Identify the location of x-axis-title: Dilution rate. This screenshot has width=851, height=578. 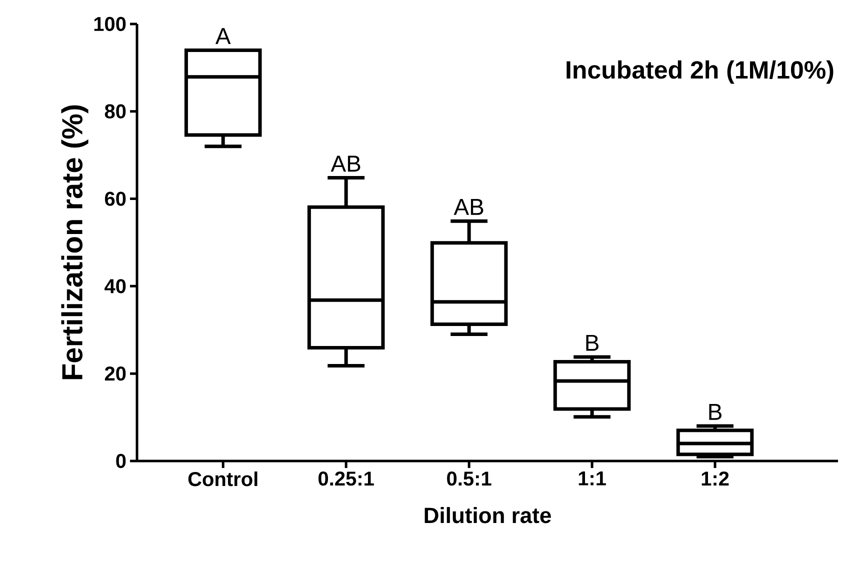
(487, 515).